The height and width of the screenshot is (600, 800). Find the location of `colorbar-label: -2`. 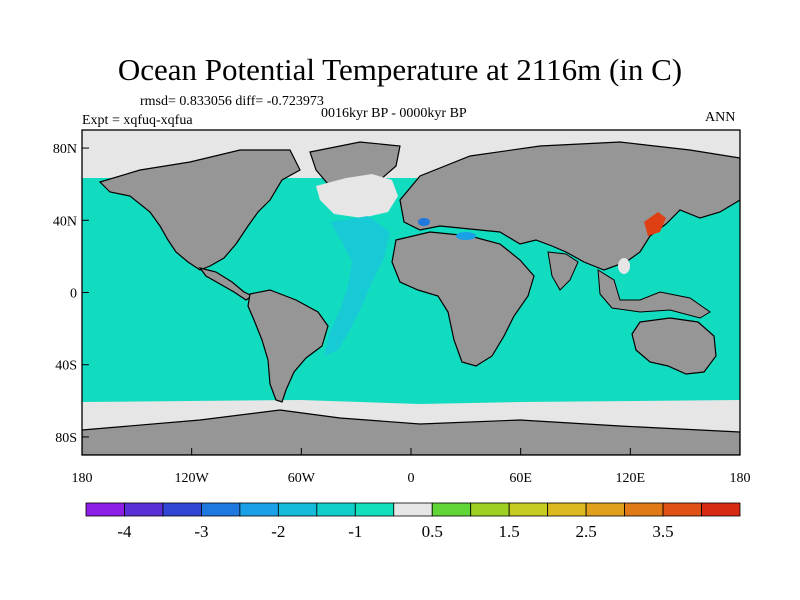

colorbar-label: -2 is located at coordinates (278, 531).